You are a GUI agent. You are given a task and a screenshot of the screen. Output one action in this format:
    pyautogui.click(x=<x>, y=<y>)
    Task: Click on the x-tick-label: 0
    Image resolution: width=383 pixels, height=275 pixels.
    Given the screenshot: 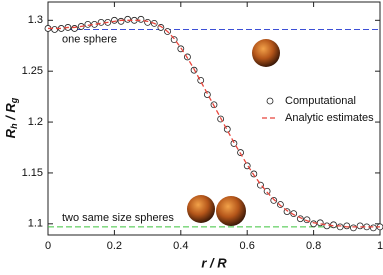 What is the action you would take?
    pyautogui.click(x=48, y=246)
    